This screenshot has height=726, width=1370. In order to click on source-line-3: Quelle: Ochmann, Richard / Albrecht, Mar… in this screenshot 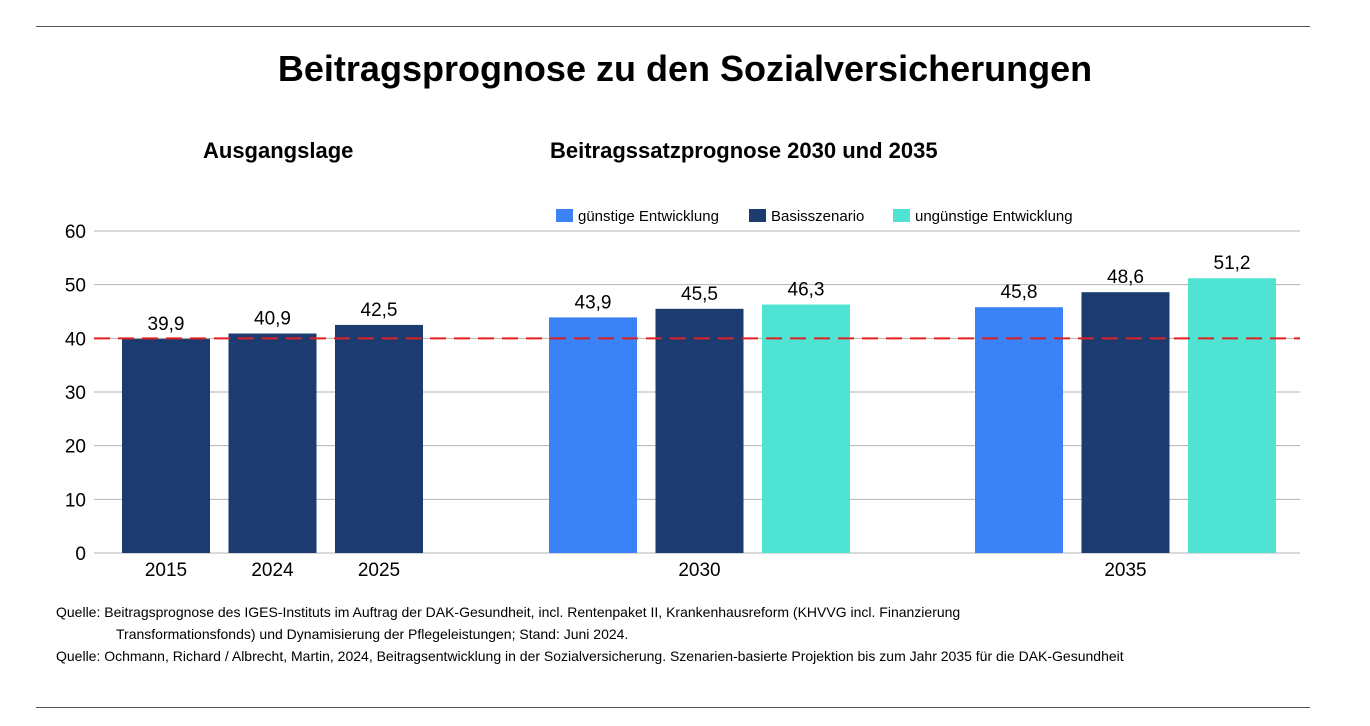, I will do `click(590, 656)`.